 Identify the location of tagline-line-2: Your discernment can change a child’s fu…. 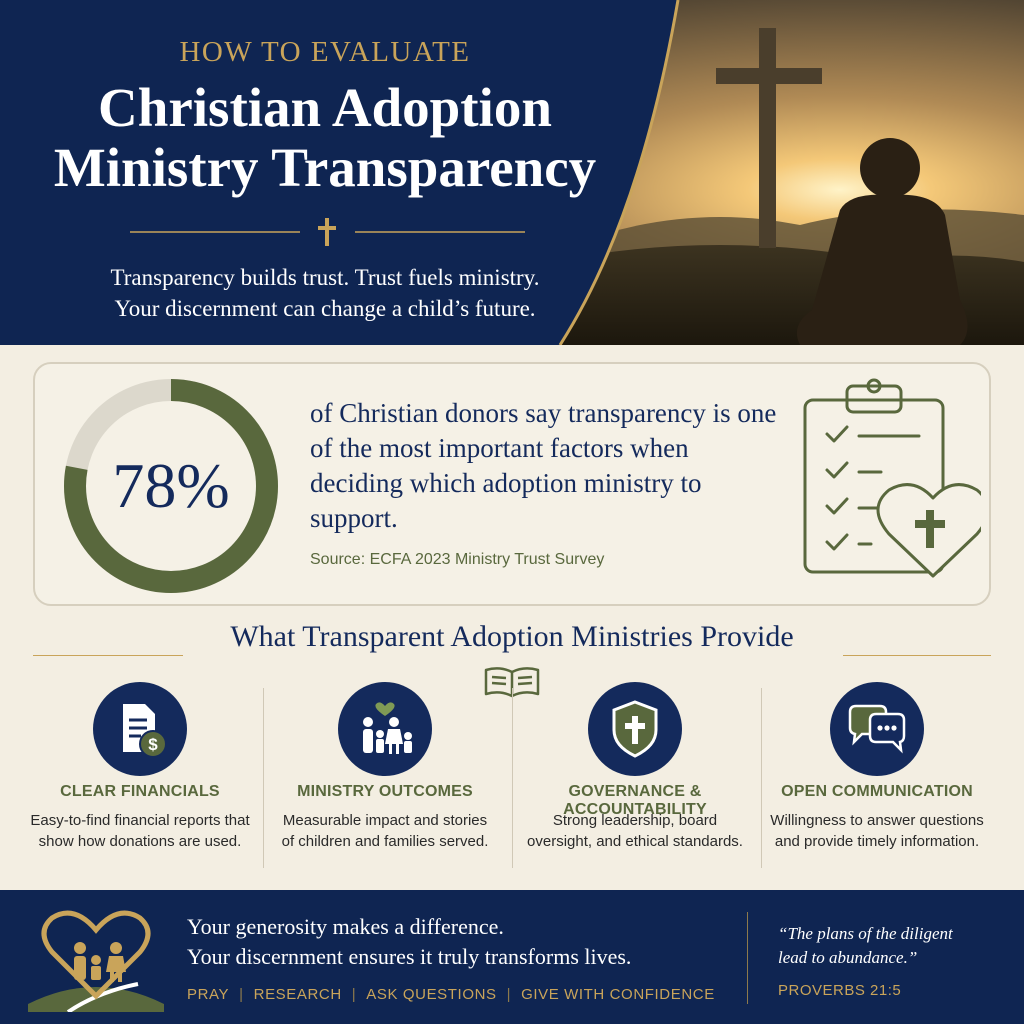
(325, 308).